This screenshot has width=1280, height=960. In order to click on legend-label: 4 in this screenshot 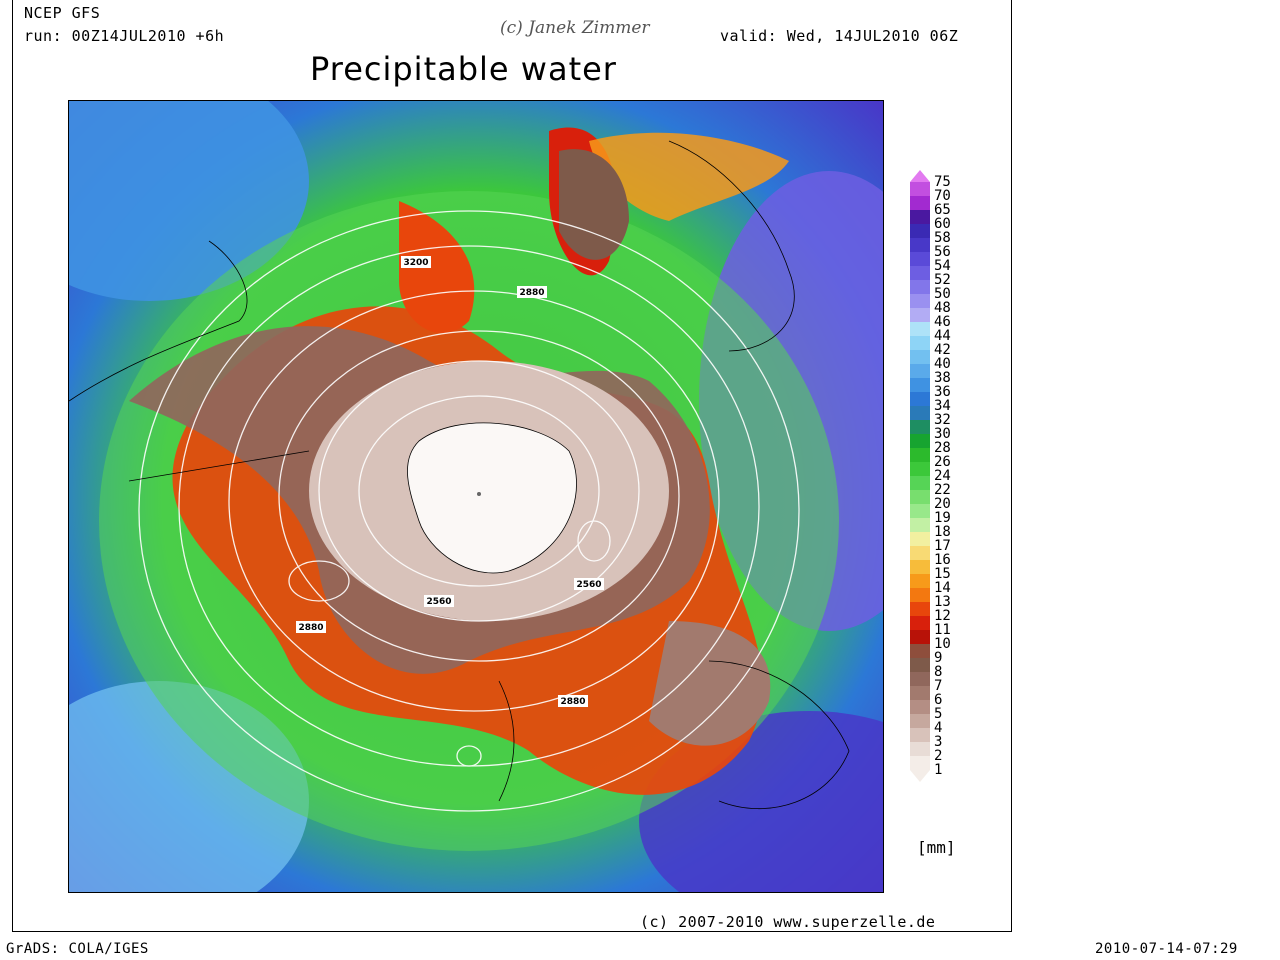, I will do `click(938, 728)`.